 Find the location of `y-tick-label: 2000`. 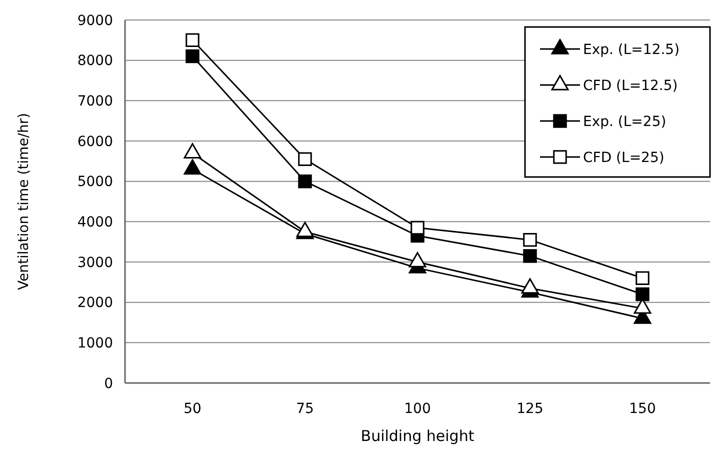

y-tick-label: 2000 is located at coordinates (95, 303).